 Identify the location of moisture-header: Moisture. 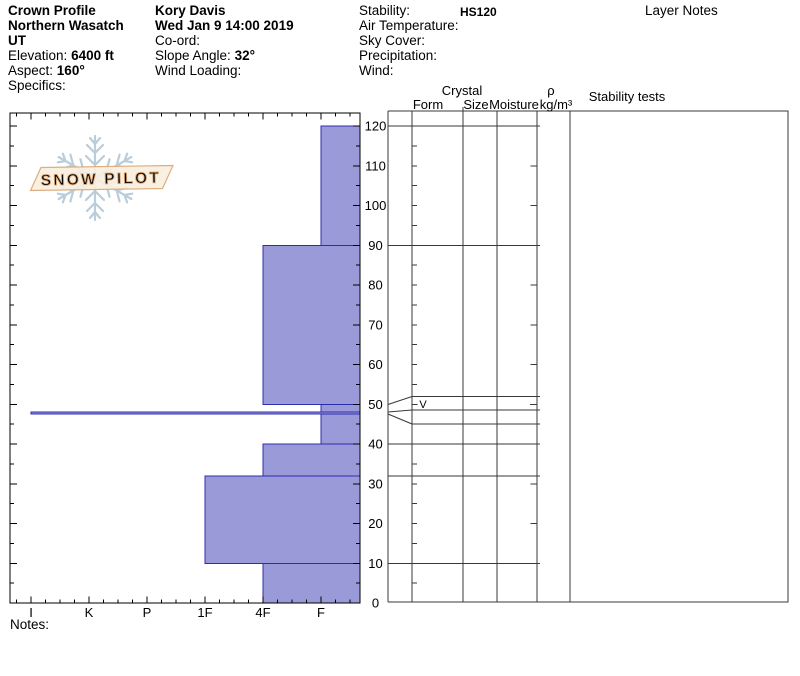
(514, 104).